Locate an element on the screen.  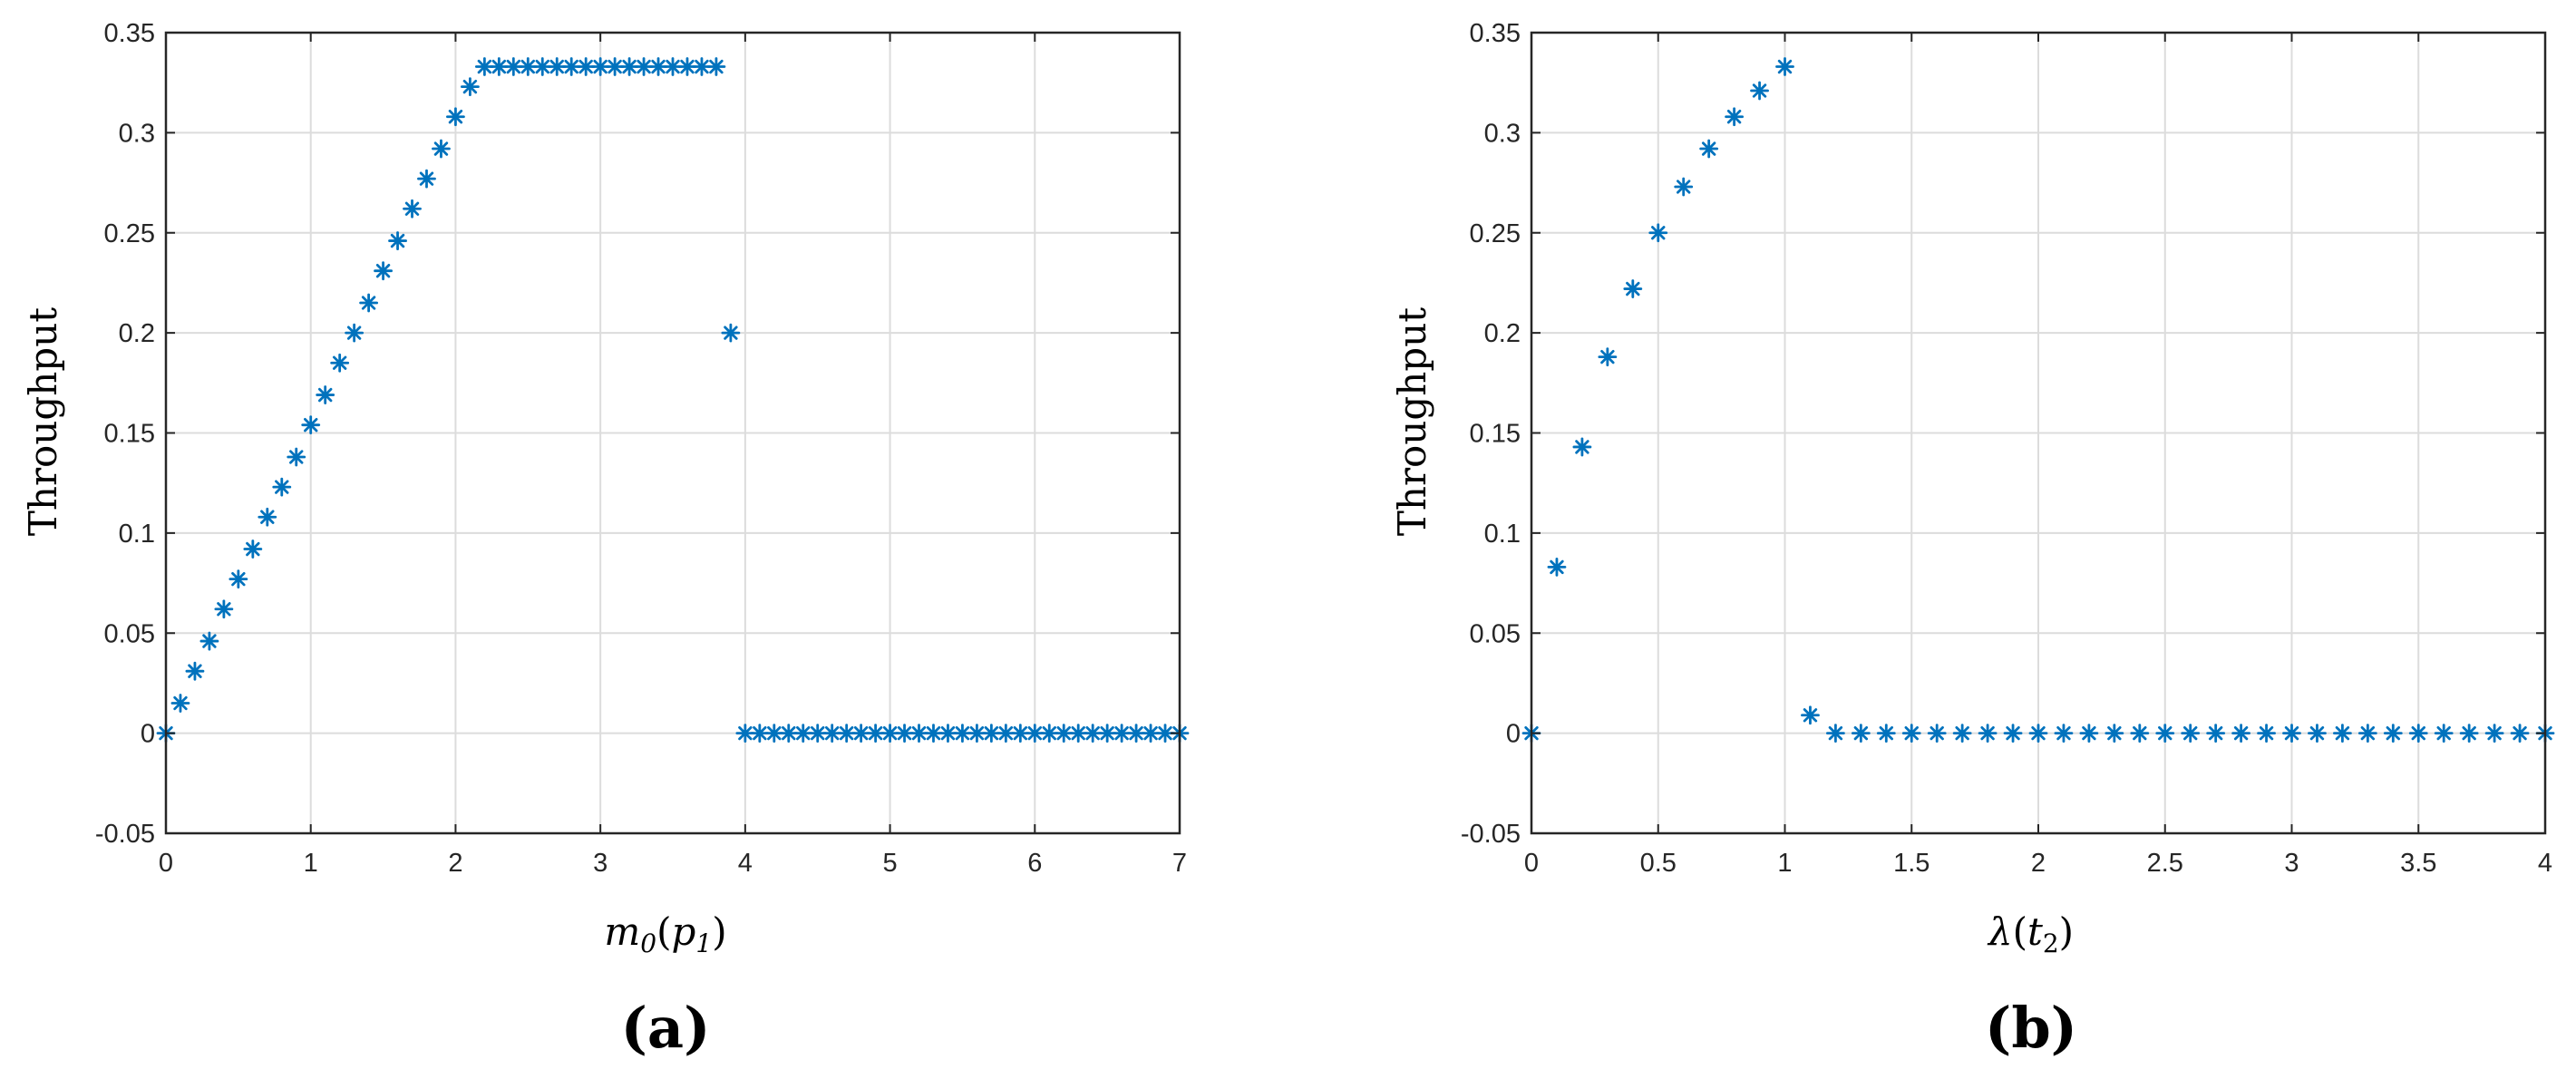
y-tick-label: 0.15 is located at coordinates (1495, 434).